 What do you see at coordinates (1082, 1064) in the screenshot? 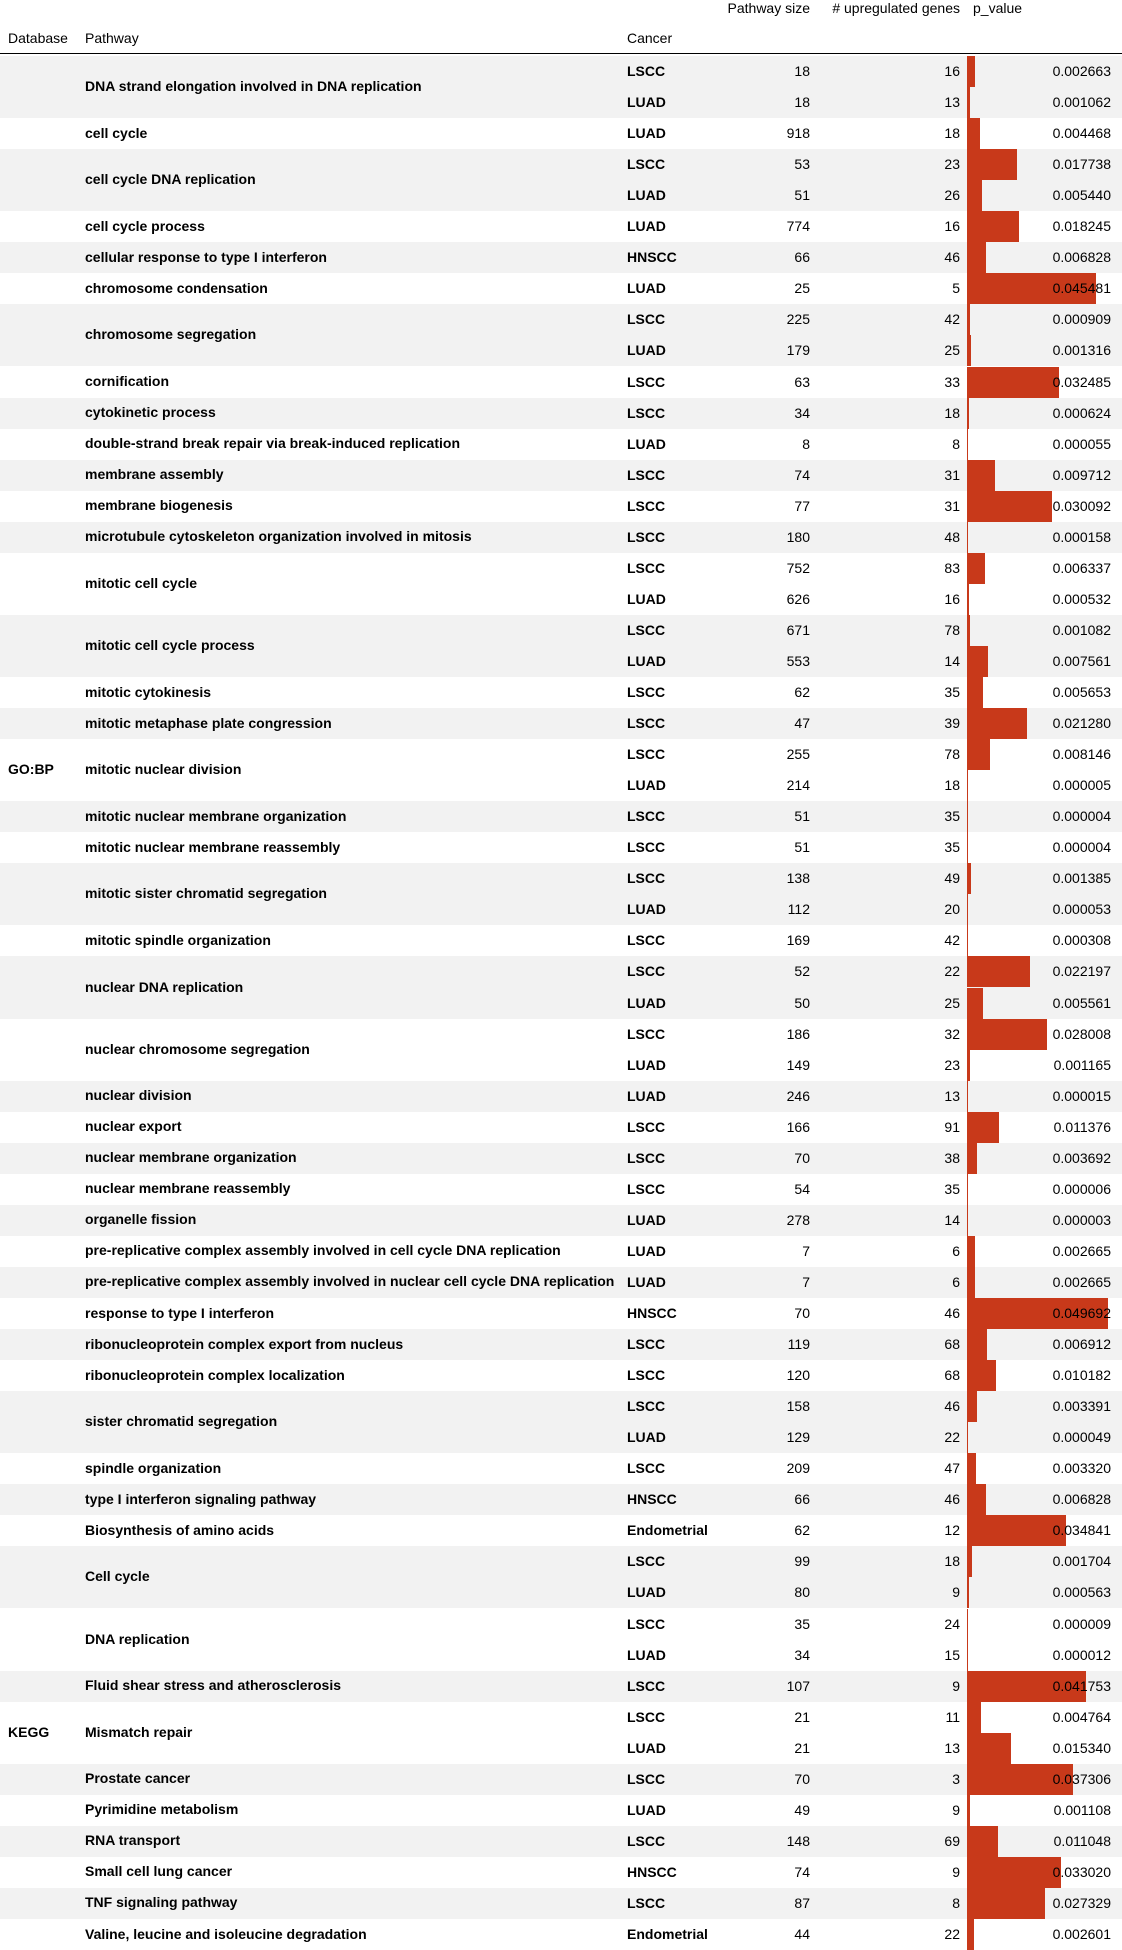
I see `p-value: 0.001165` at bounding box center [1082, 1064].